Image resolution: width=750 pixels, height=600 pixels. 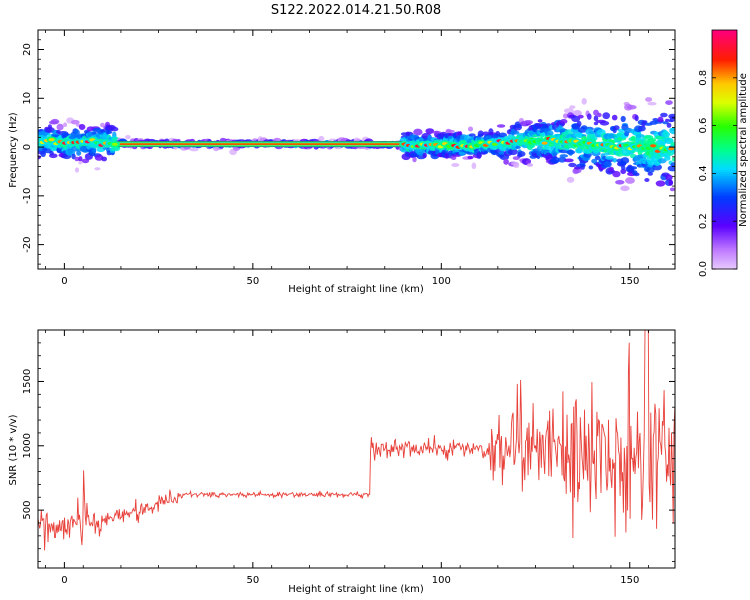 I want to click on colorbar-ticks: 0.0 0.2 0.4 0.6 0.8, so click(x=717, y=173).